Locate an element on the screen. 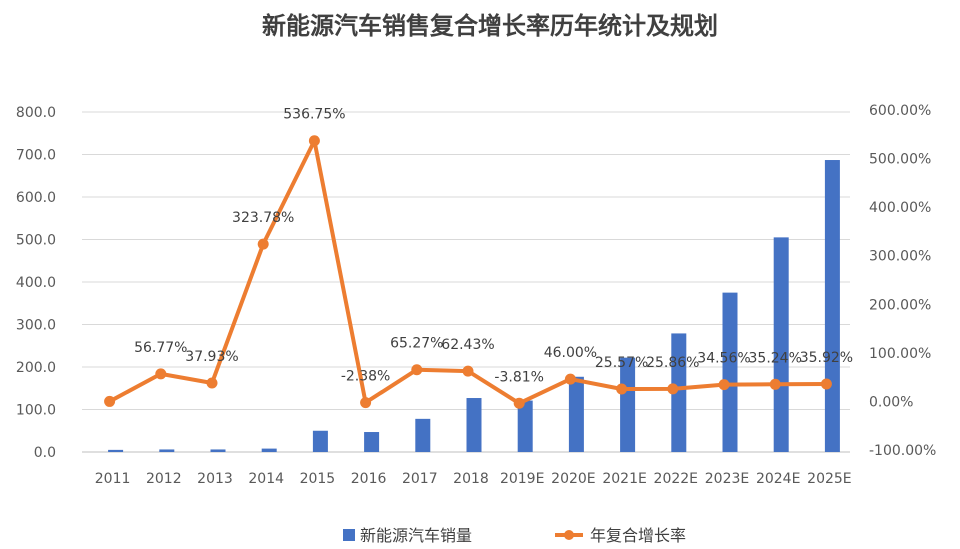 The height and width of the screenshot is (549, 960). y-right-tick-label: 300.00% is located at coordinates (900, 257).